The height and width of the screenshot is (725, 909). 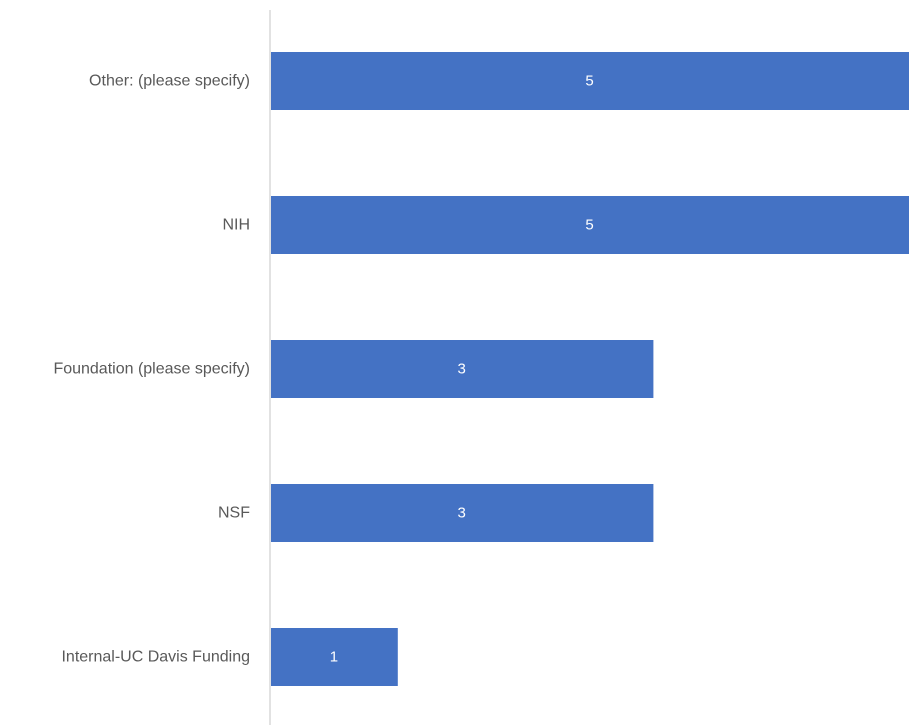 I want to click on category-label-3: NSF, so click(x=234, y=513).